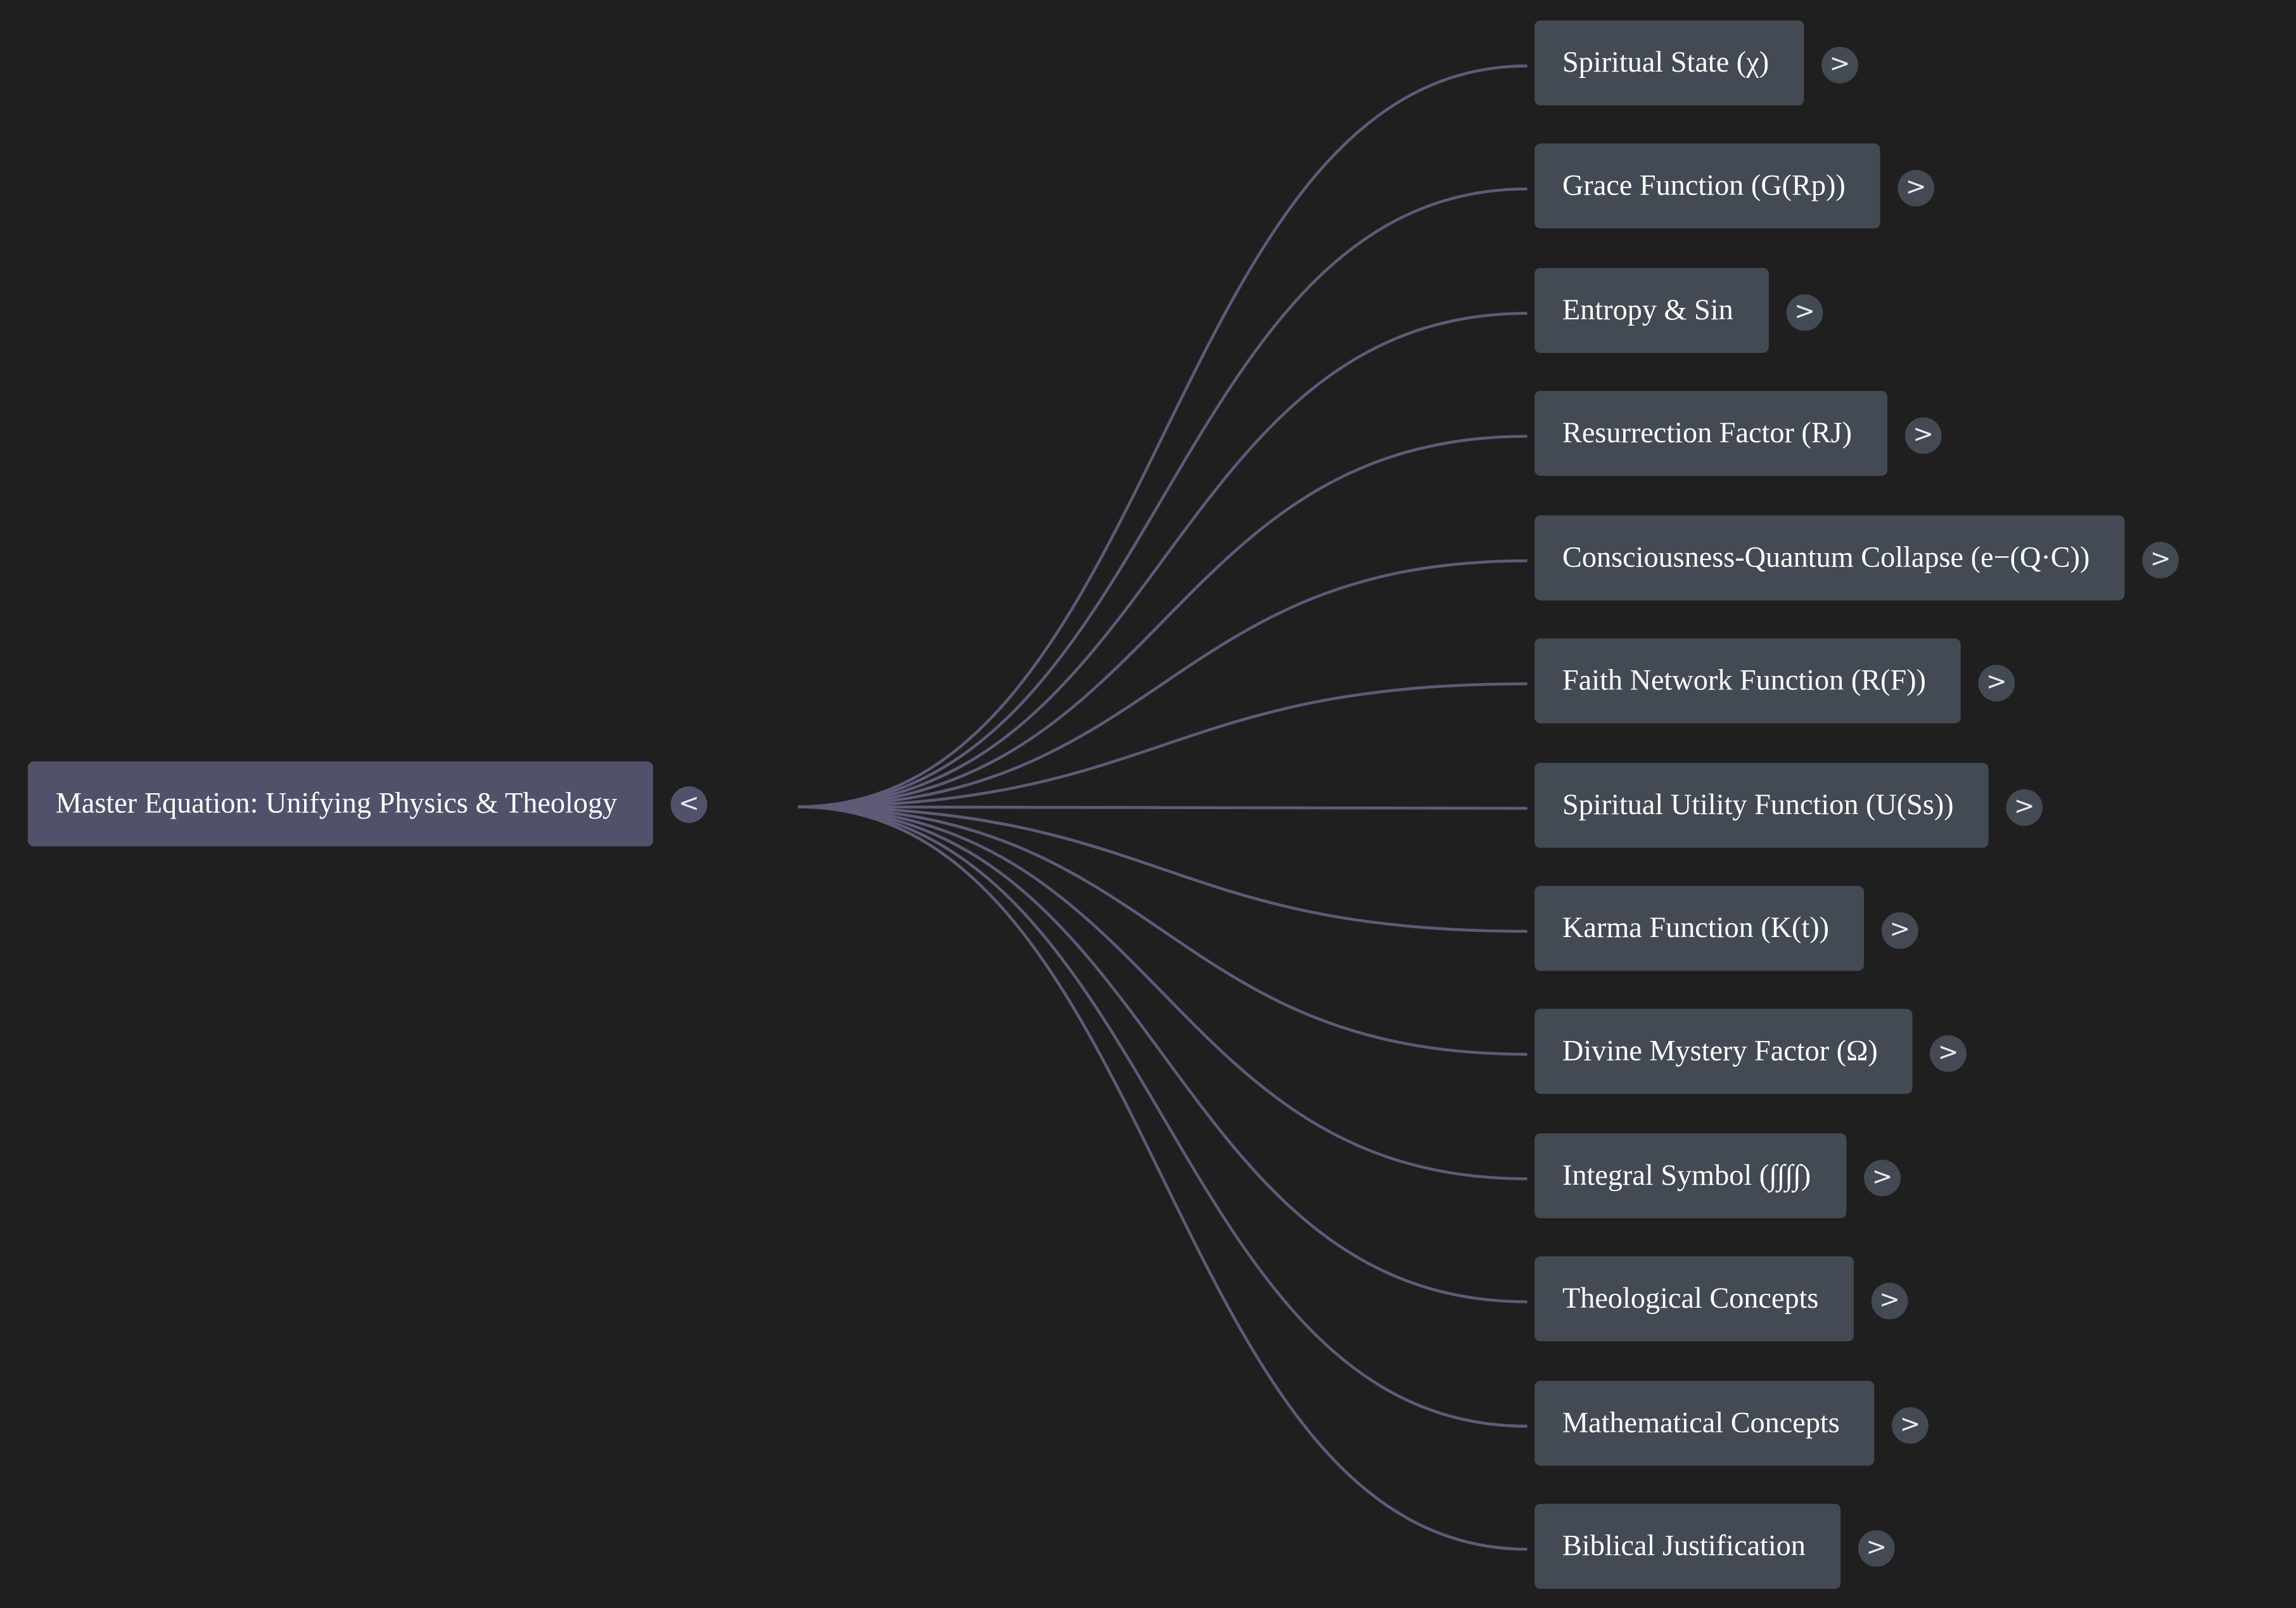 This screenshot has width=2296, height=1608. What do you see at coordinates (1694, 1299) in the screenshot?
I see `child-node: Theological Concepts` at bounding box center [1694, 1299].